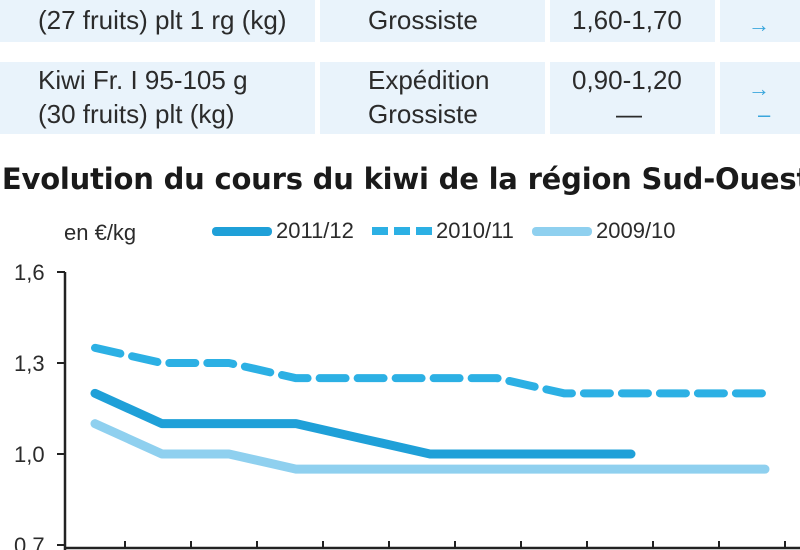 The image size is (800, 550). What do you see at coordinates (627, 20) in the screenshot?
I see `price-cell: 1,60-1,70` at bounding box center [627, 20].